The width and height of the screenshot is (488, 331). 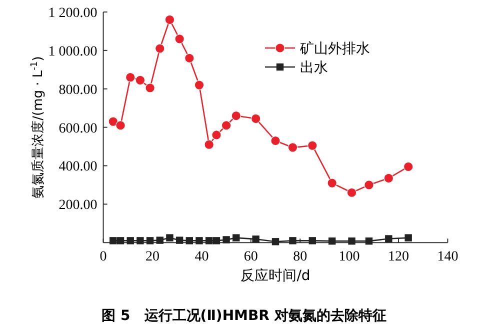 I want to click on y-tick-label: 1 200.00, so click(x=73, y=13).